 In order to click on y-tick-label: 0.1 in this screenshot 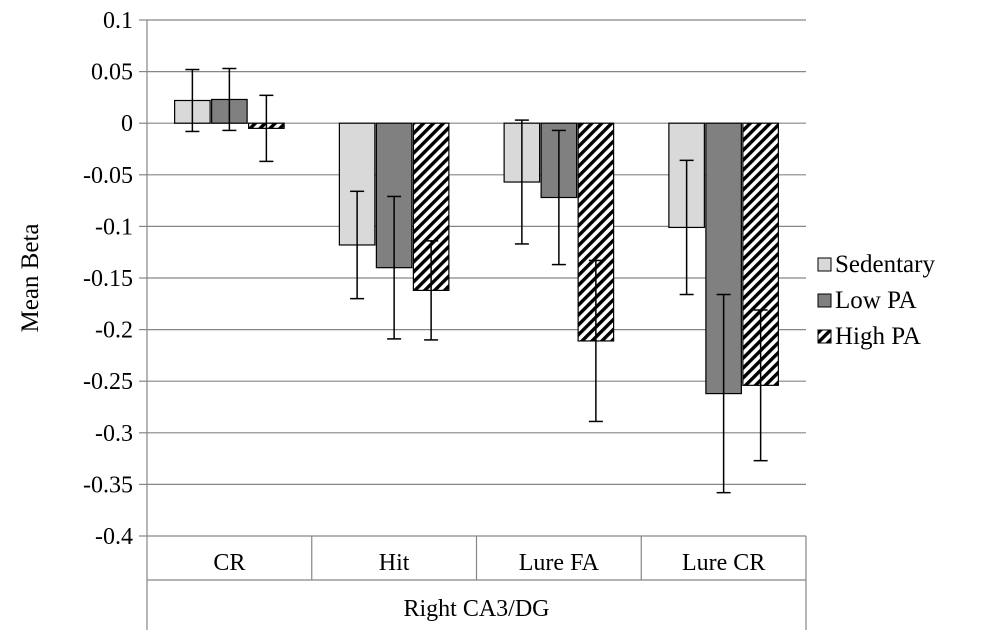, I will do `click(118, 21)`.